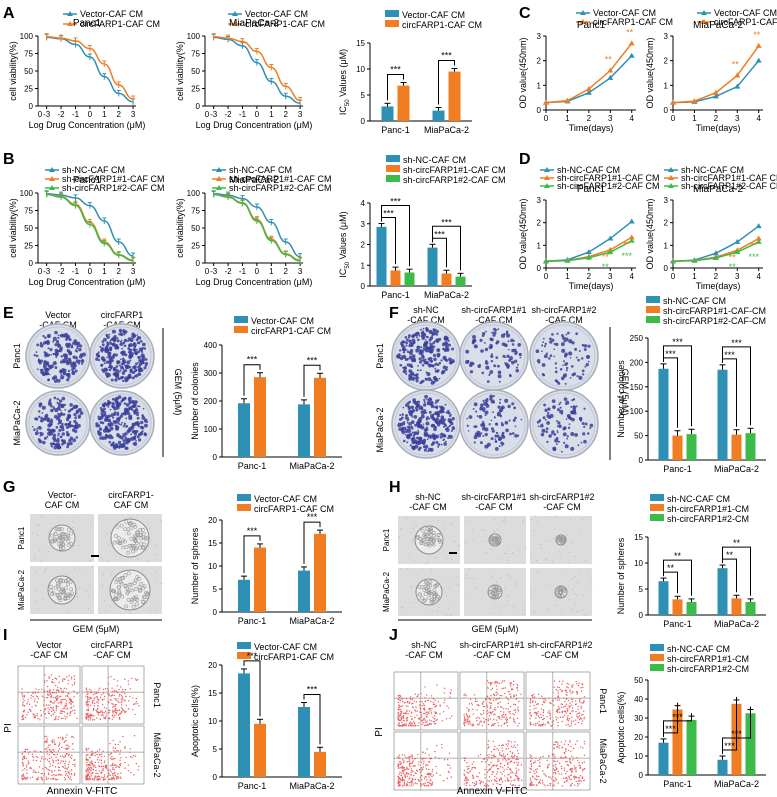  What do you see at coordinates (260, 579) in the screenshot?
I see `bar` at bounding box center [260, 579].